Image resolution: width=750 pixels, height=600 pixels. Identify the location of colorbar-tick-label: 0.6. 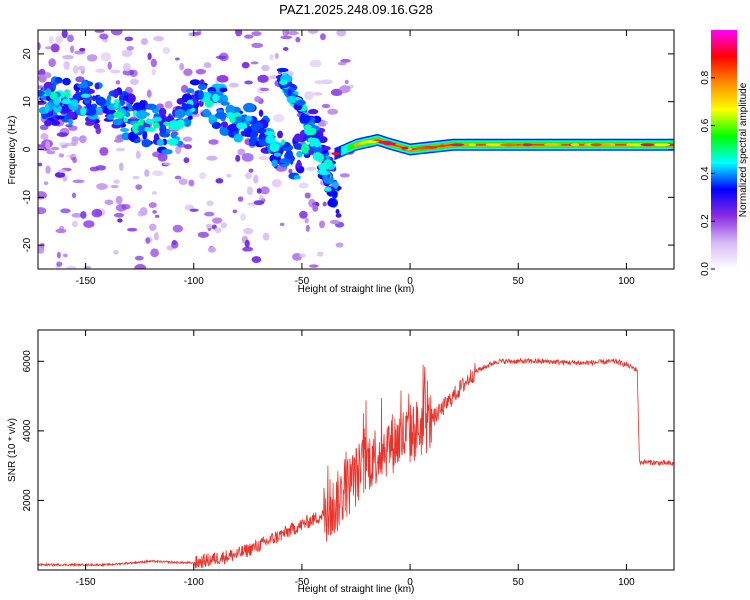
(705, 125).